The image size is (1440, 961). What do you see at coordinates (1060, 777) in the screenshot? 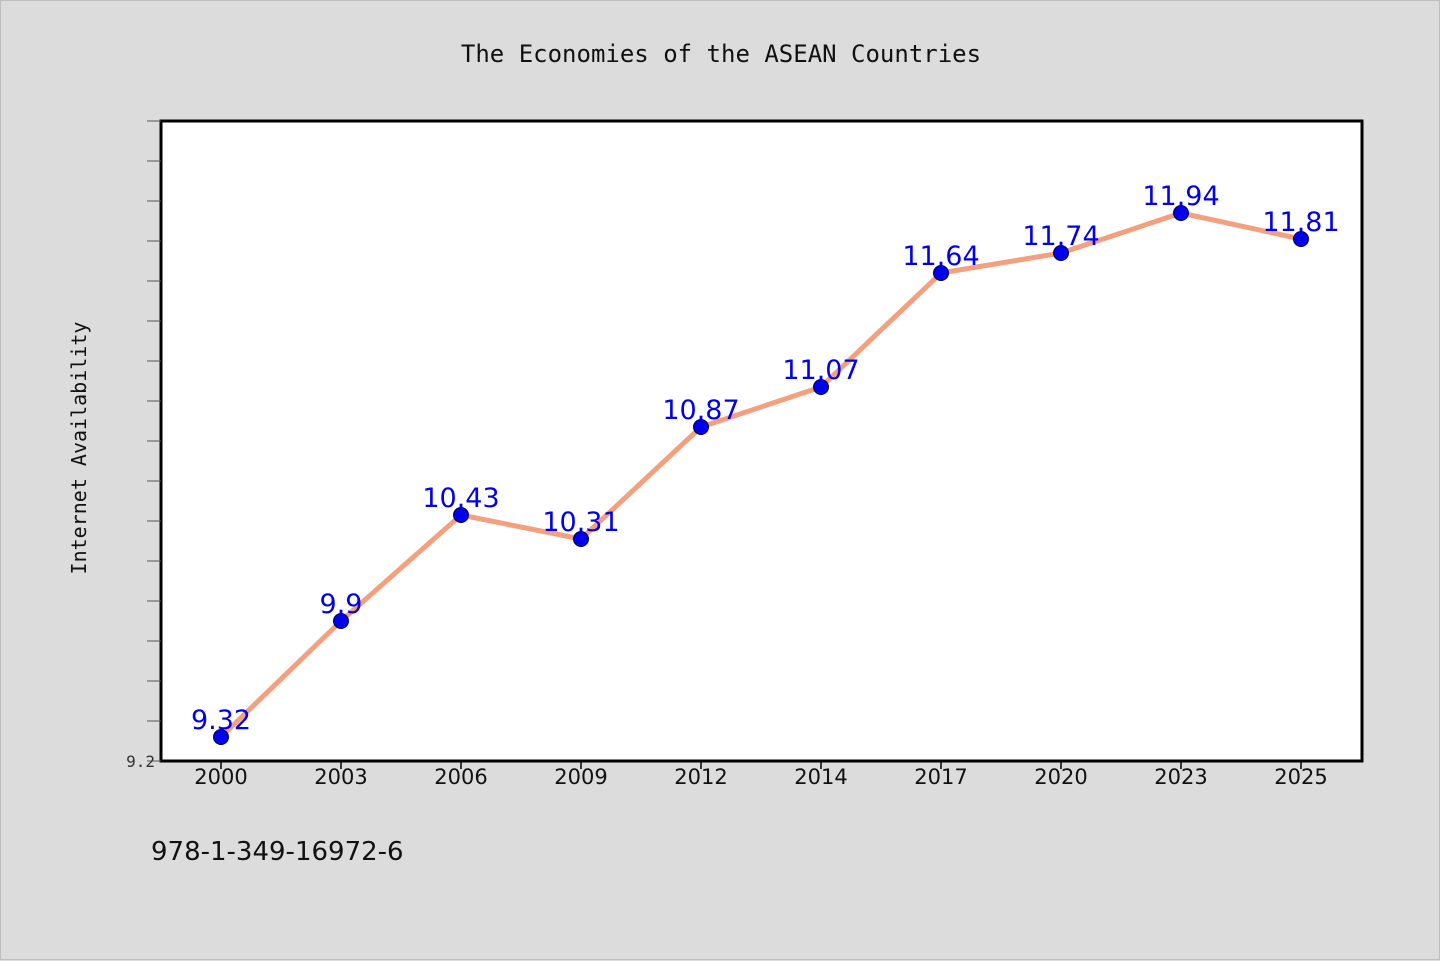
I see `x-tick-label: 2020` at bounding box center [1060, 777].